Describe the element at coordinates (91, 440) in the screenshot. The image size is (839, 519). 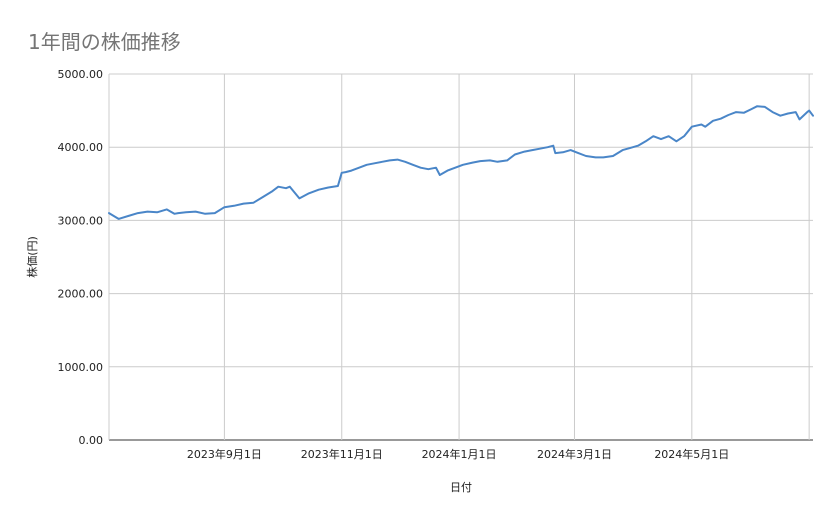
I see `y-tick-label: 0.00` at that location.